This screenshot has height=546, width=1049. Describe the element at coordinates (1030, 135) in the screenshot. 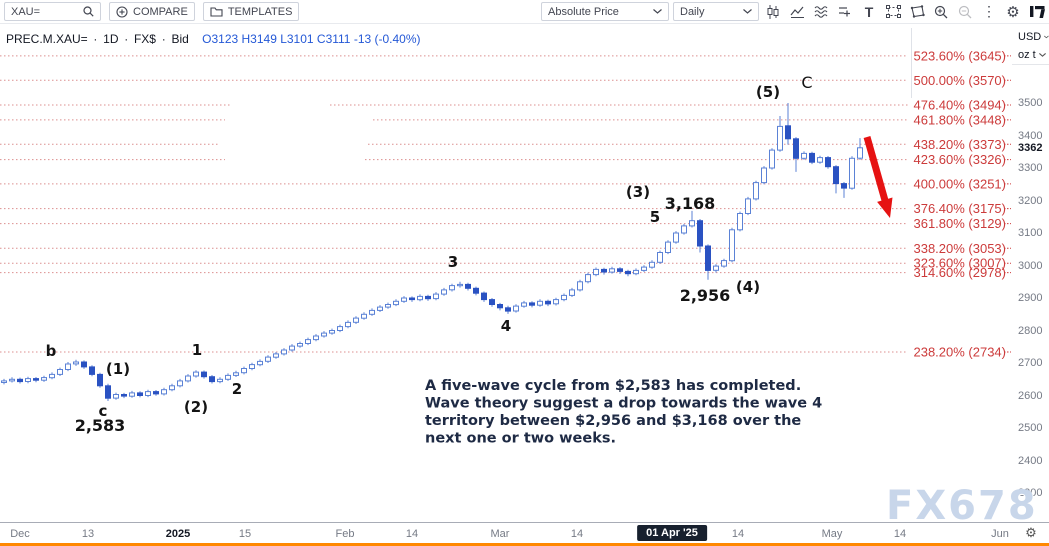

I see `price-tick: 3400` at that location.